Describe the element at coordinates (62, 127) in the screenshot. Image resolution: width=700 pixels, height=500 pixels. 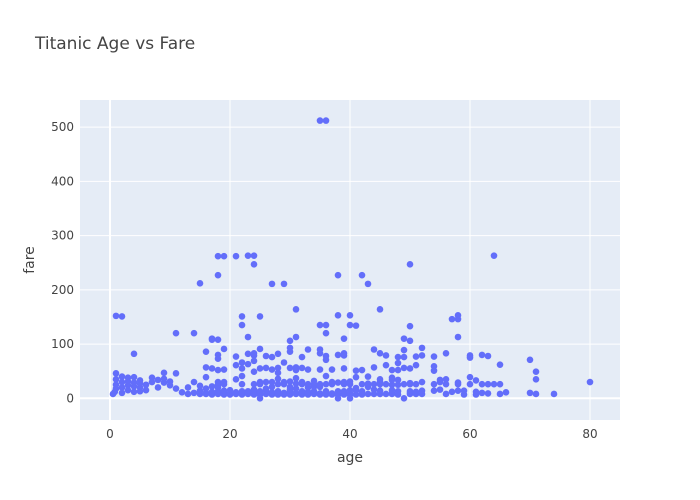
I see `y-tick-label: 500` at that location.